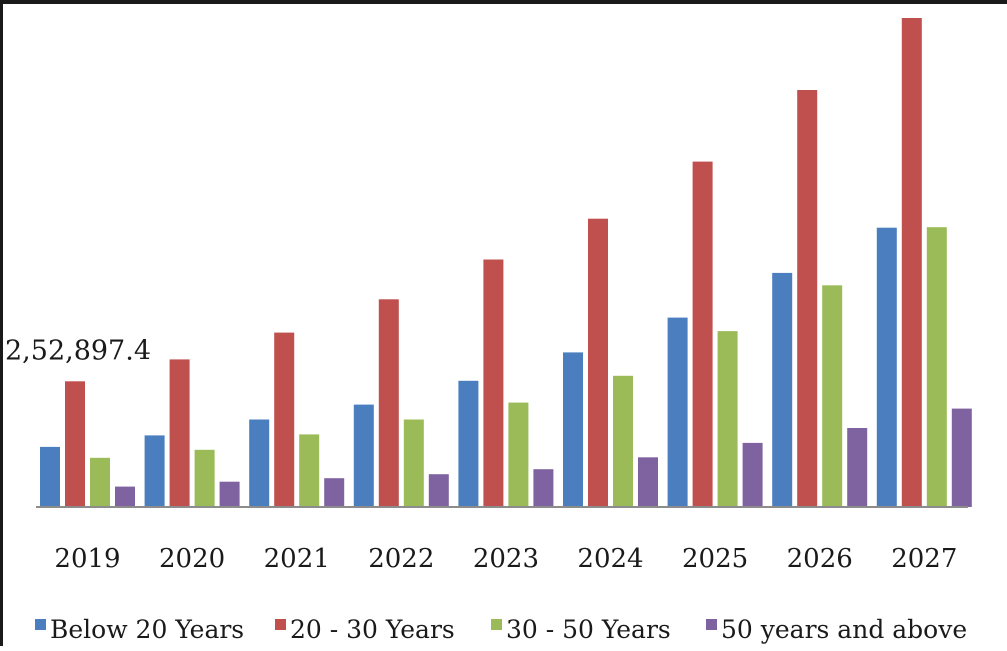 The image size is (1007, 651). I want to click on x-tick-label-2021: 2021, so click(297, 559).